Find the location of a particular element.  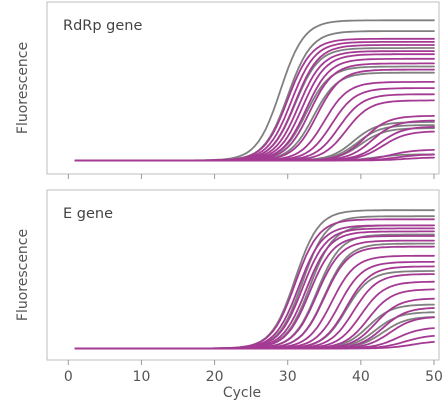

x-tick-label-0: 0 is located at coordinates (68, 377).